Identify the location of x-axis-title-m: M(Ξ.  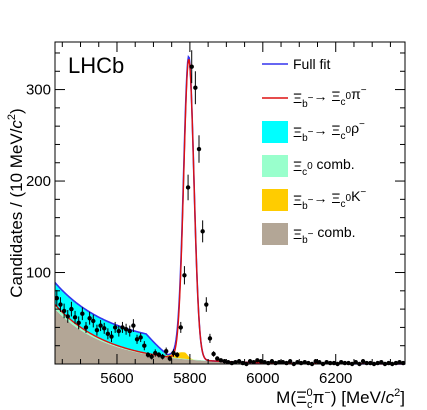
(291, 397).